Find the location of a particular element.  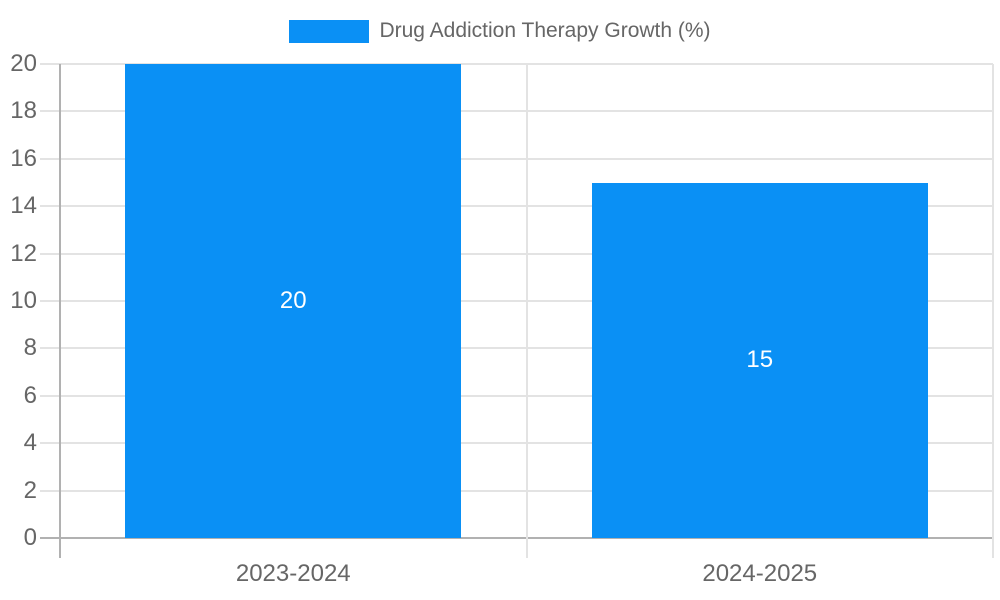

y-tick-label-0: 0 is located at coordinates (30, 537).